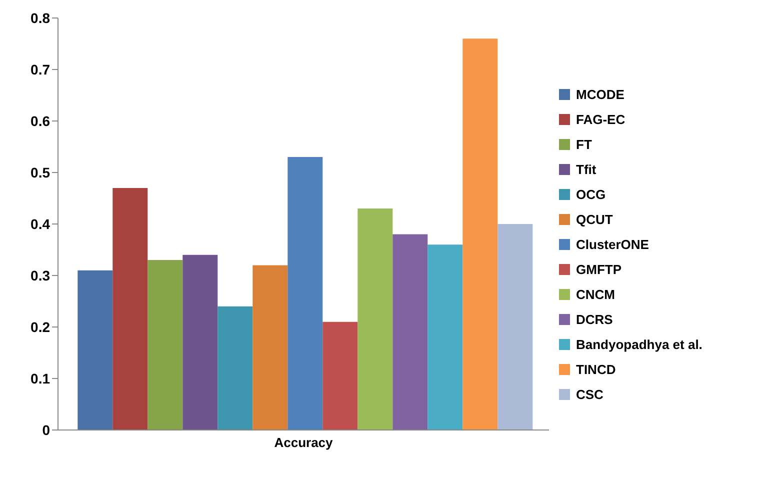  I want to click on legend-label: OCG, so click(591, 195).